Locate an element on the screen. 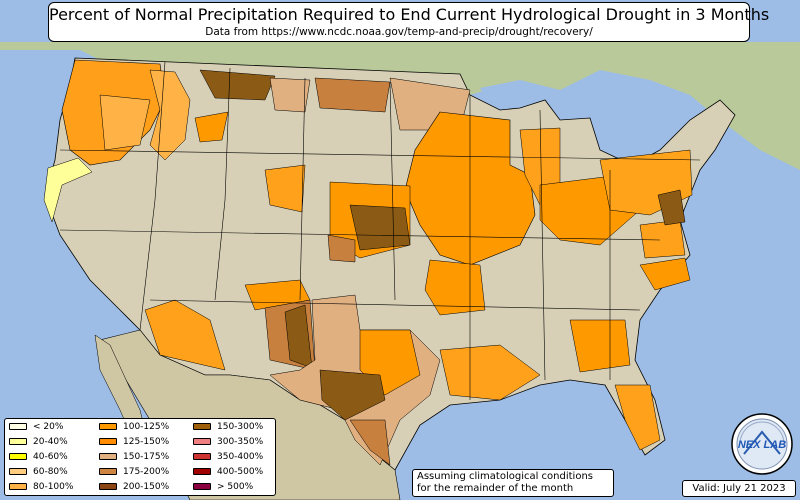 Image resolution: width=800 pixels, height=500 pixels. legend-item: 100-125% is located at coordinates (134, 427).